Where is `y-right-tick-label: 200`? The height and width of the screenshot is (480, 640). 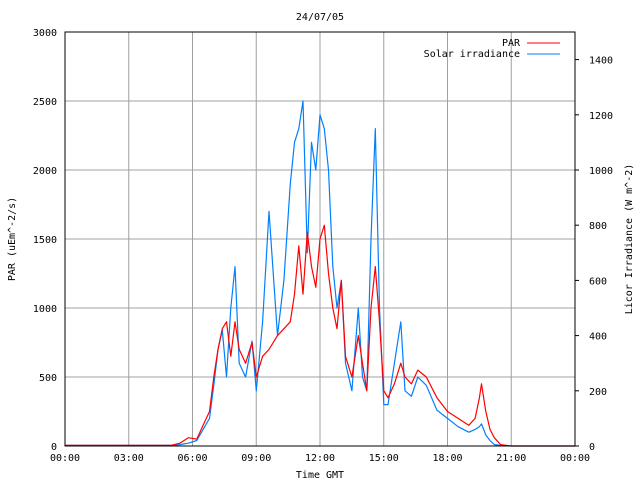 y-right-tick-label: 200 is located at coordinates (598, 392).